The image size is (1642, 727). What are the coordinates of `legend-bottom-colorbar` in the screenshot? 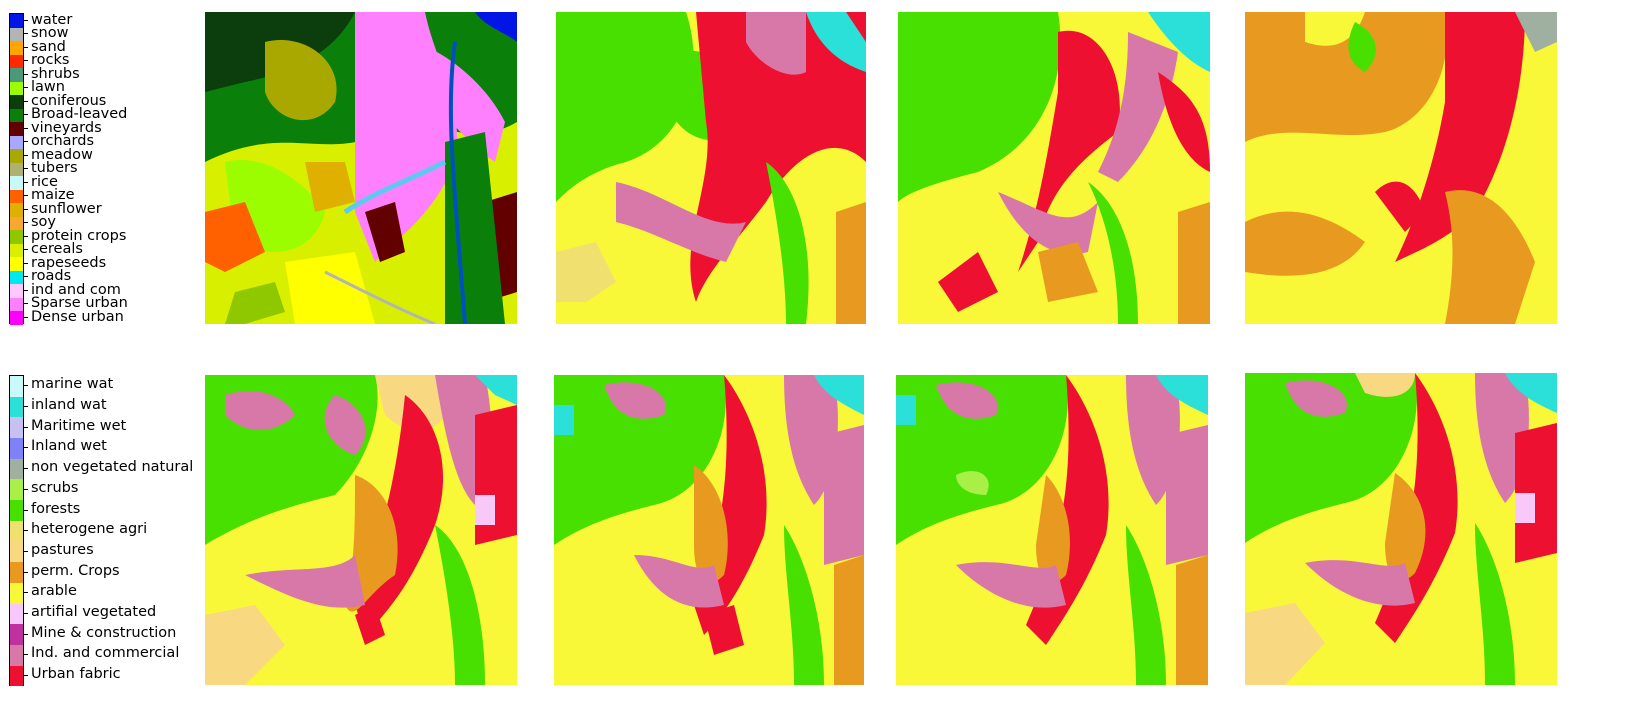 It's located at (16, 531).